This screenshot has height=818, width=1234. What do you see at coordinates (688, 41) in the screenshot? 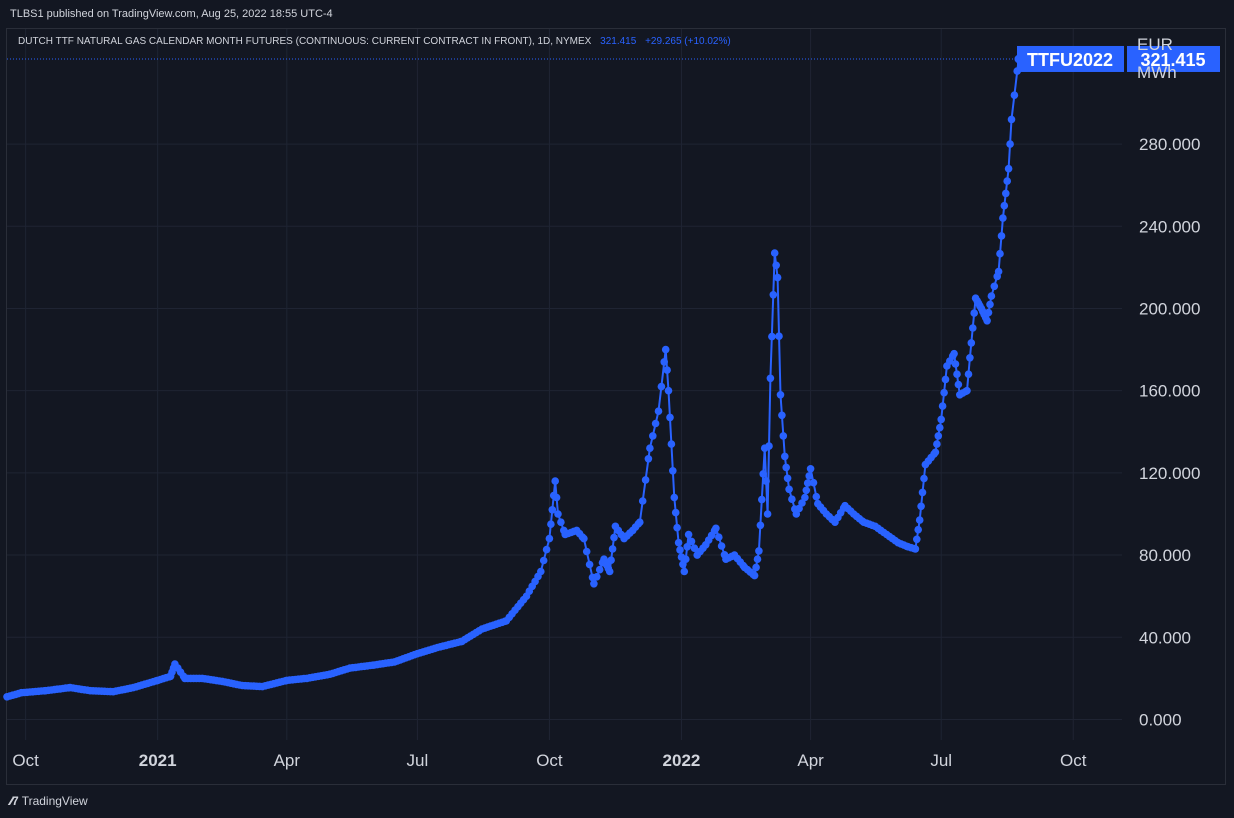
I see `legend-change: +29.265 (+10.02%)` at bounding box center [688, 41].